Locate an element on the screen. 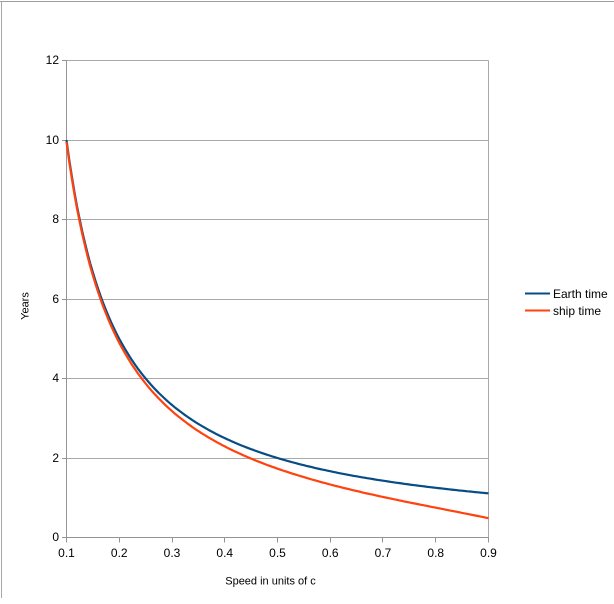 The width and height of the screenshot is (614, 604). svg-text: 8 is located at coordinates (55, 219).